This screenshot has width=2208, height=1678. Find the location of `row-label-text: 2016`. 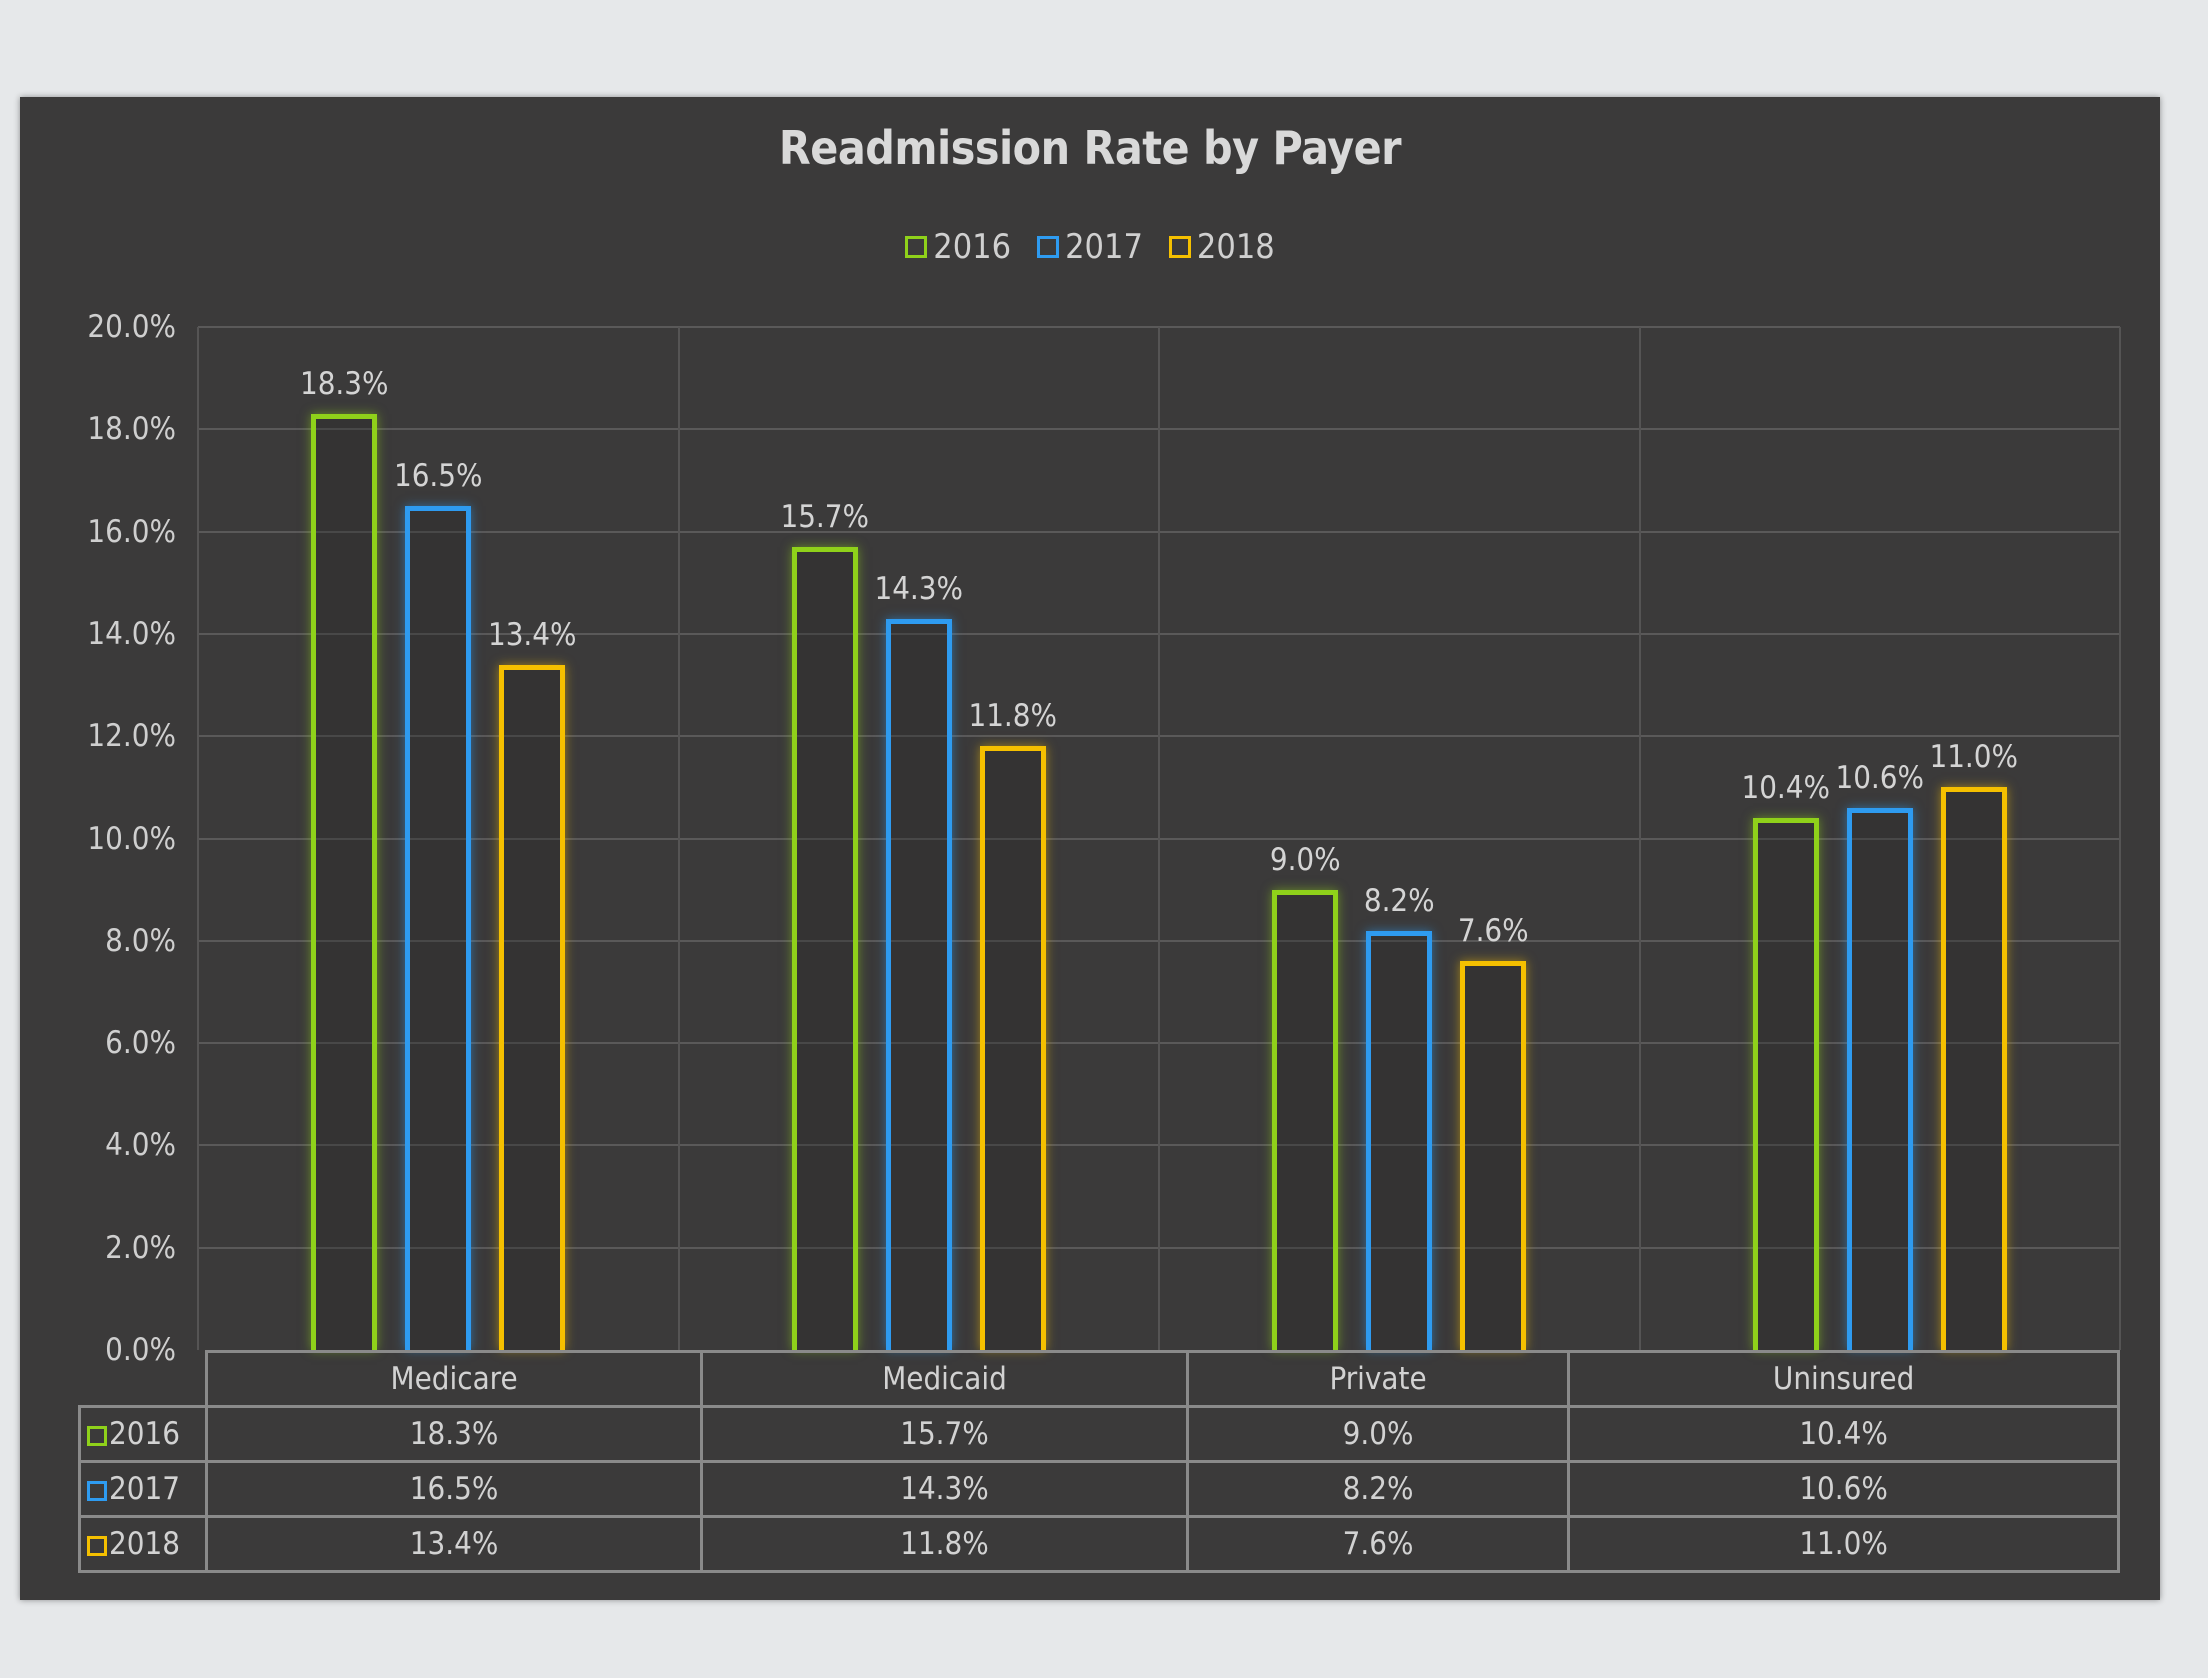

row-label-text: 2016 is located at coordinates (144, 1434).